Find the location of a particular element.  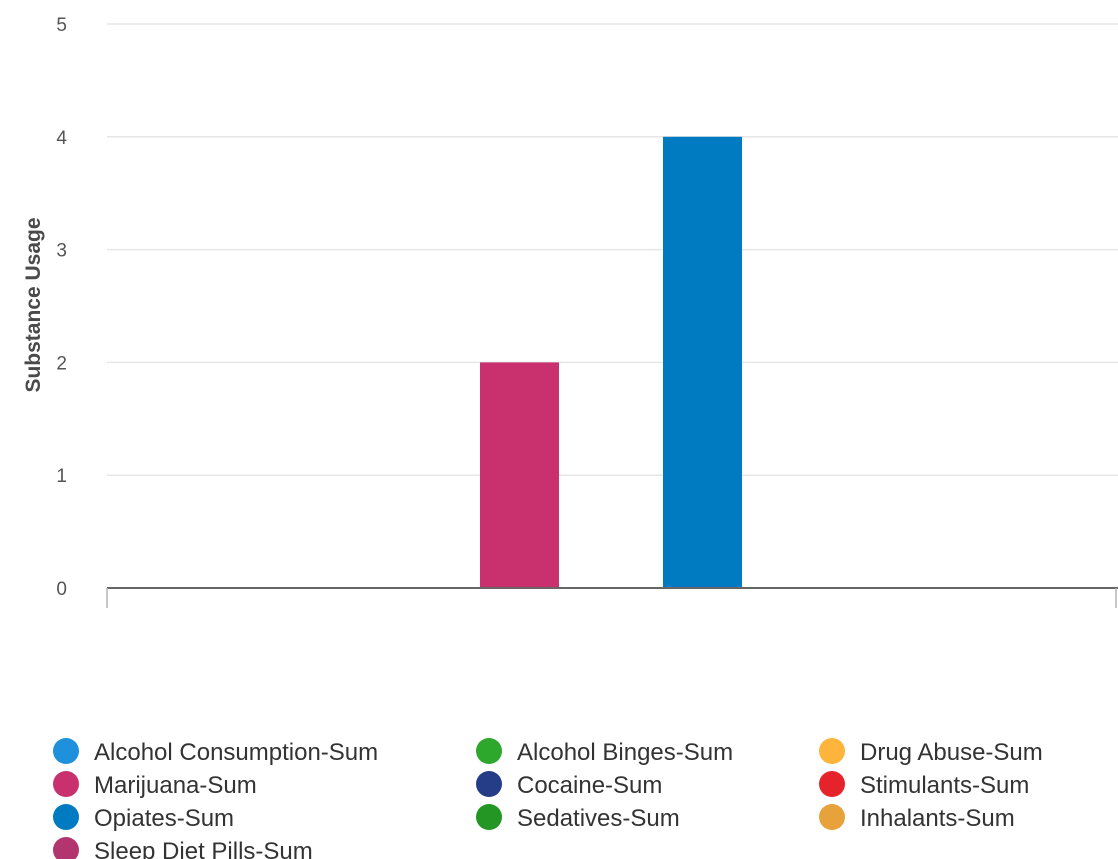

y-tick-label: 1 is located at coordinates (61, 476).